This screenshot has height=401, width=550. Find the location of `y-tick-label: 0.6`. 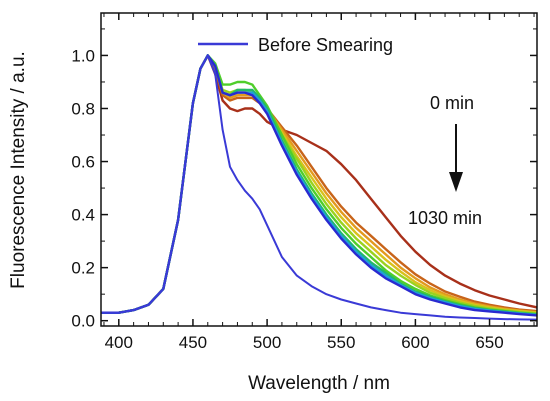

y-tick-label: 0.6 is located at coordinates (83, 162).